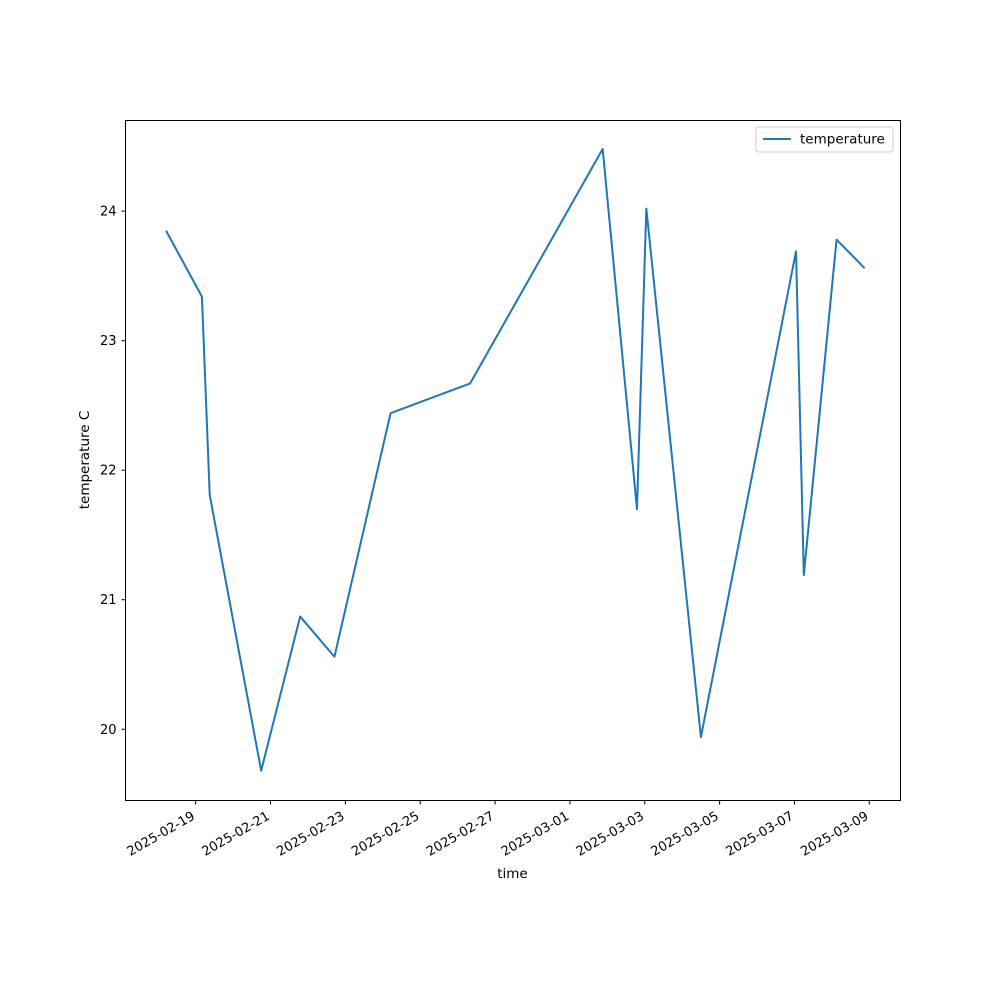  I want to click on y-tick-label: 21, so click(108, 600).